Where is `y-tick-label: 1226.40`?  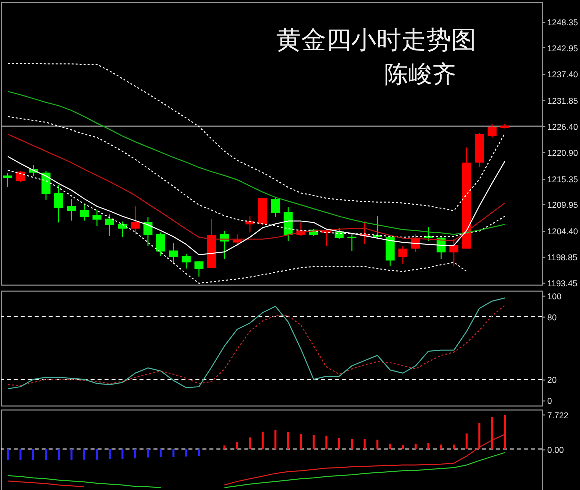 y-tick-label: 1226.40 is located at coordinates (563, 127).